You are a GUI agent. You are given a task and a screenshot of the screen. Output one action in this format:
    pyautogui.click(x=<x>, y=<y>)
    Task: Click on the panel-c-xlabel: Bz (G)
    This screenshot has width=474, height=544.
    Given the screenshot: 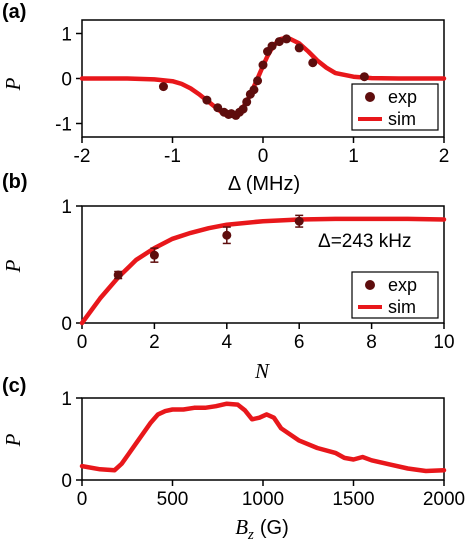 What is the action you would take?
    pyautogui.click(x=262, y=529)
    